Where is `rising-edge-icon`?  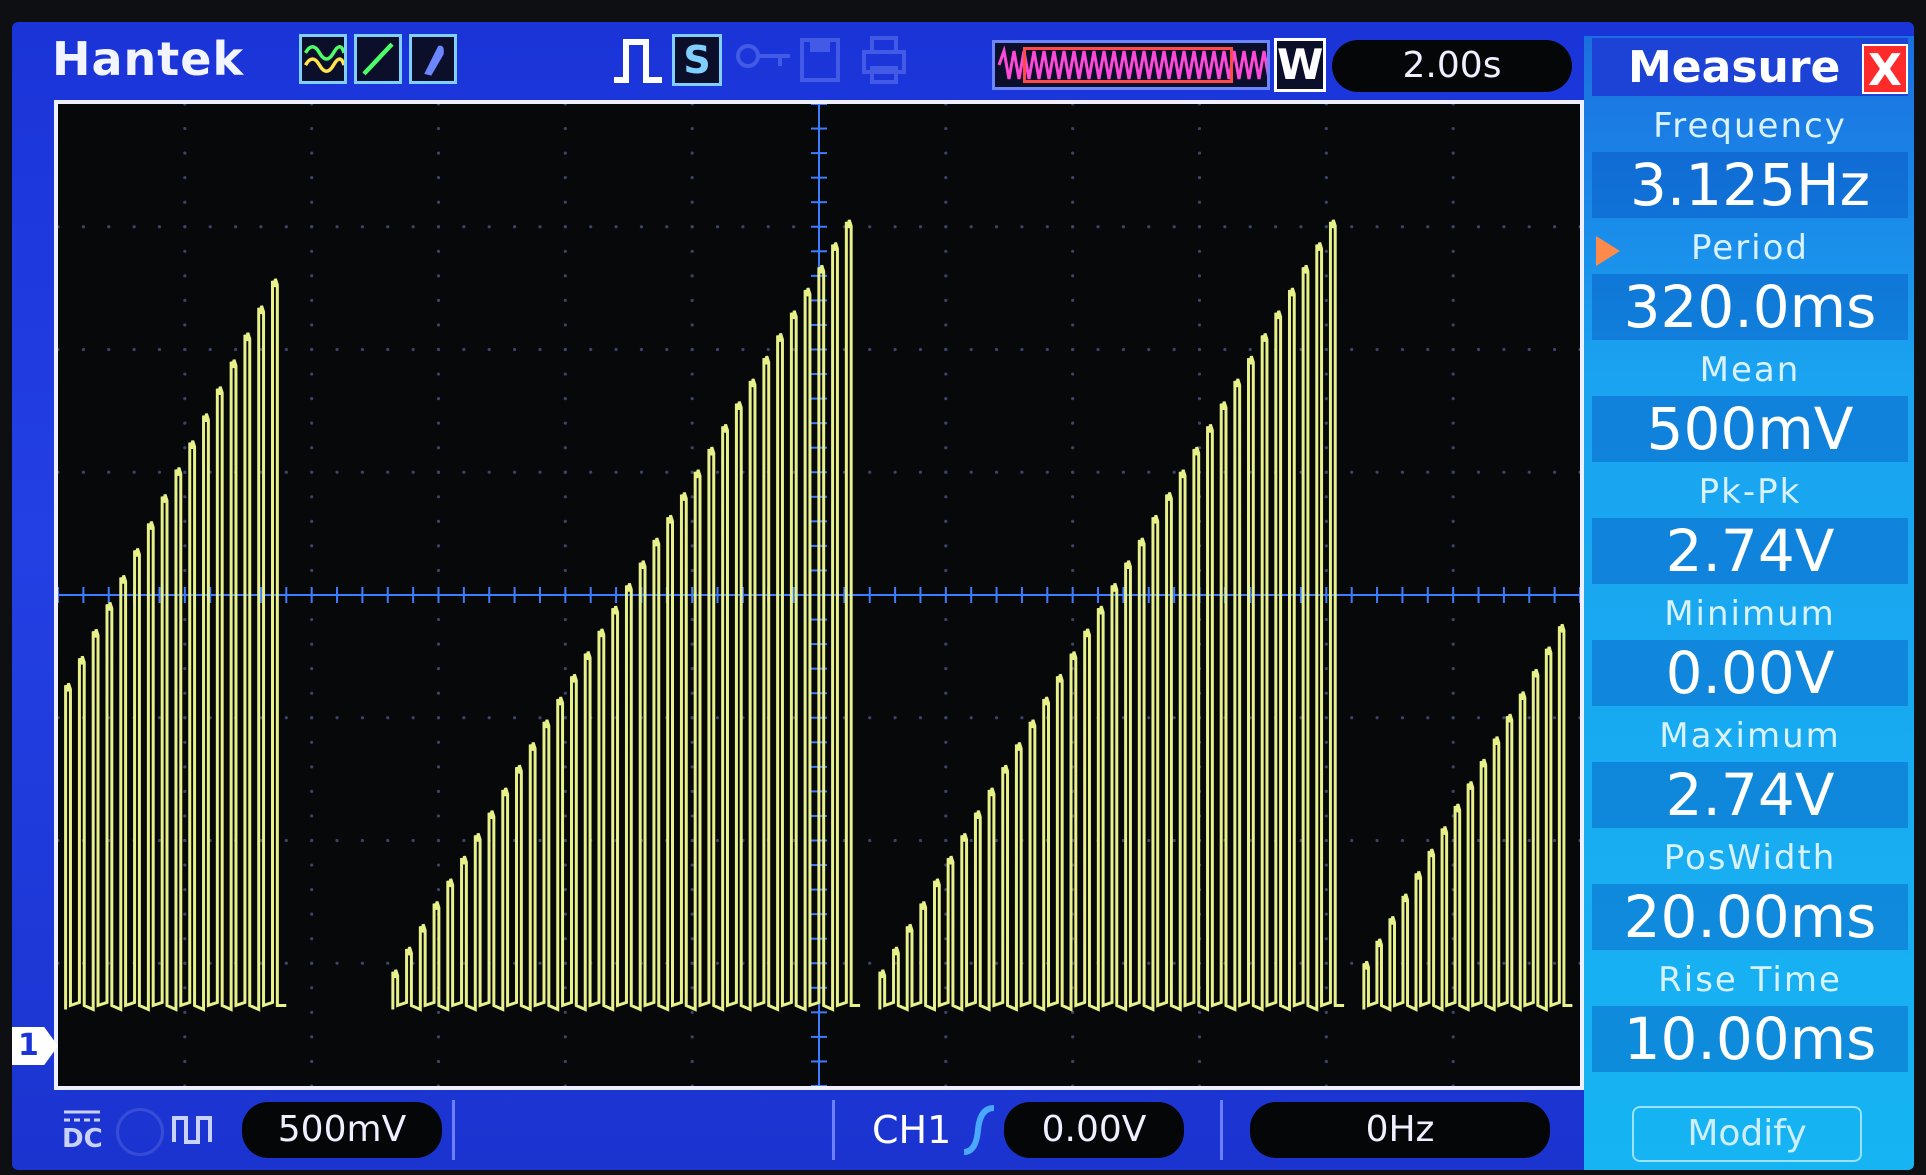 rising-edge-icon is located at coordinates (979, 1132).